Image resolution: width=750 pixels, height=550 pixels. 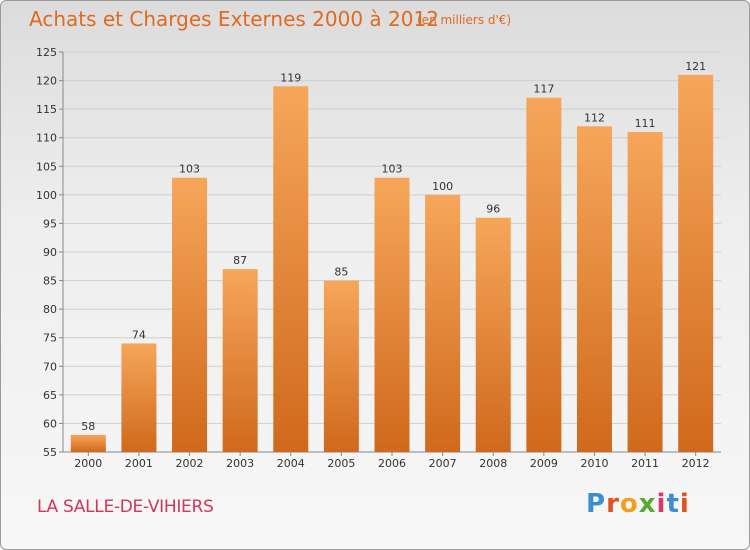 What do you see at coordinates (50, 366) in the screenshot?
I see `y-tick-label: 70` at bounding box center [50, 366].